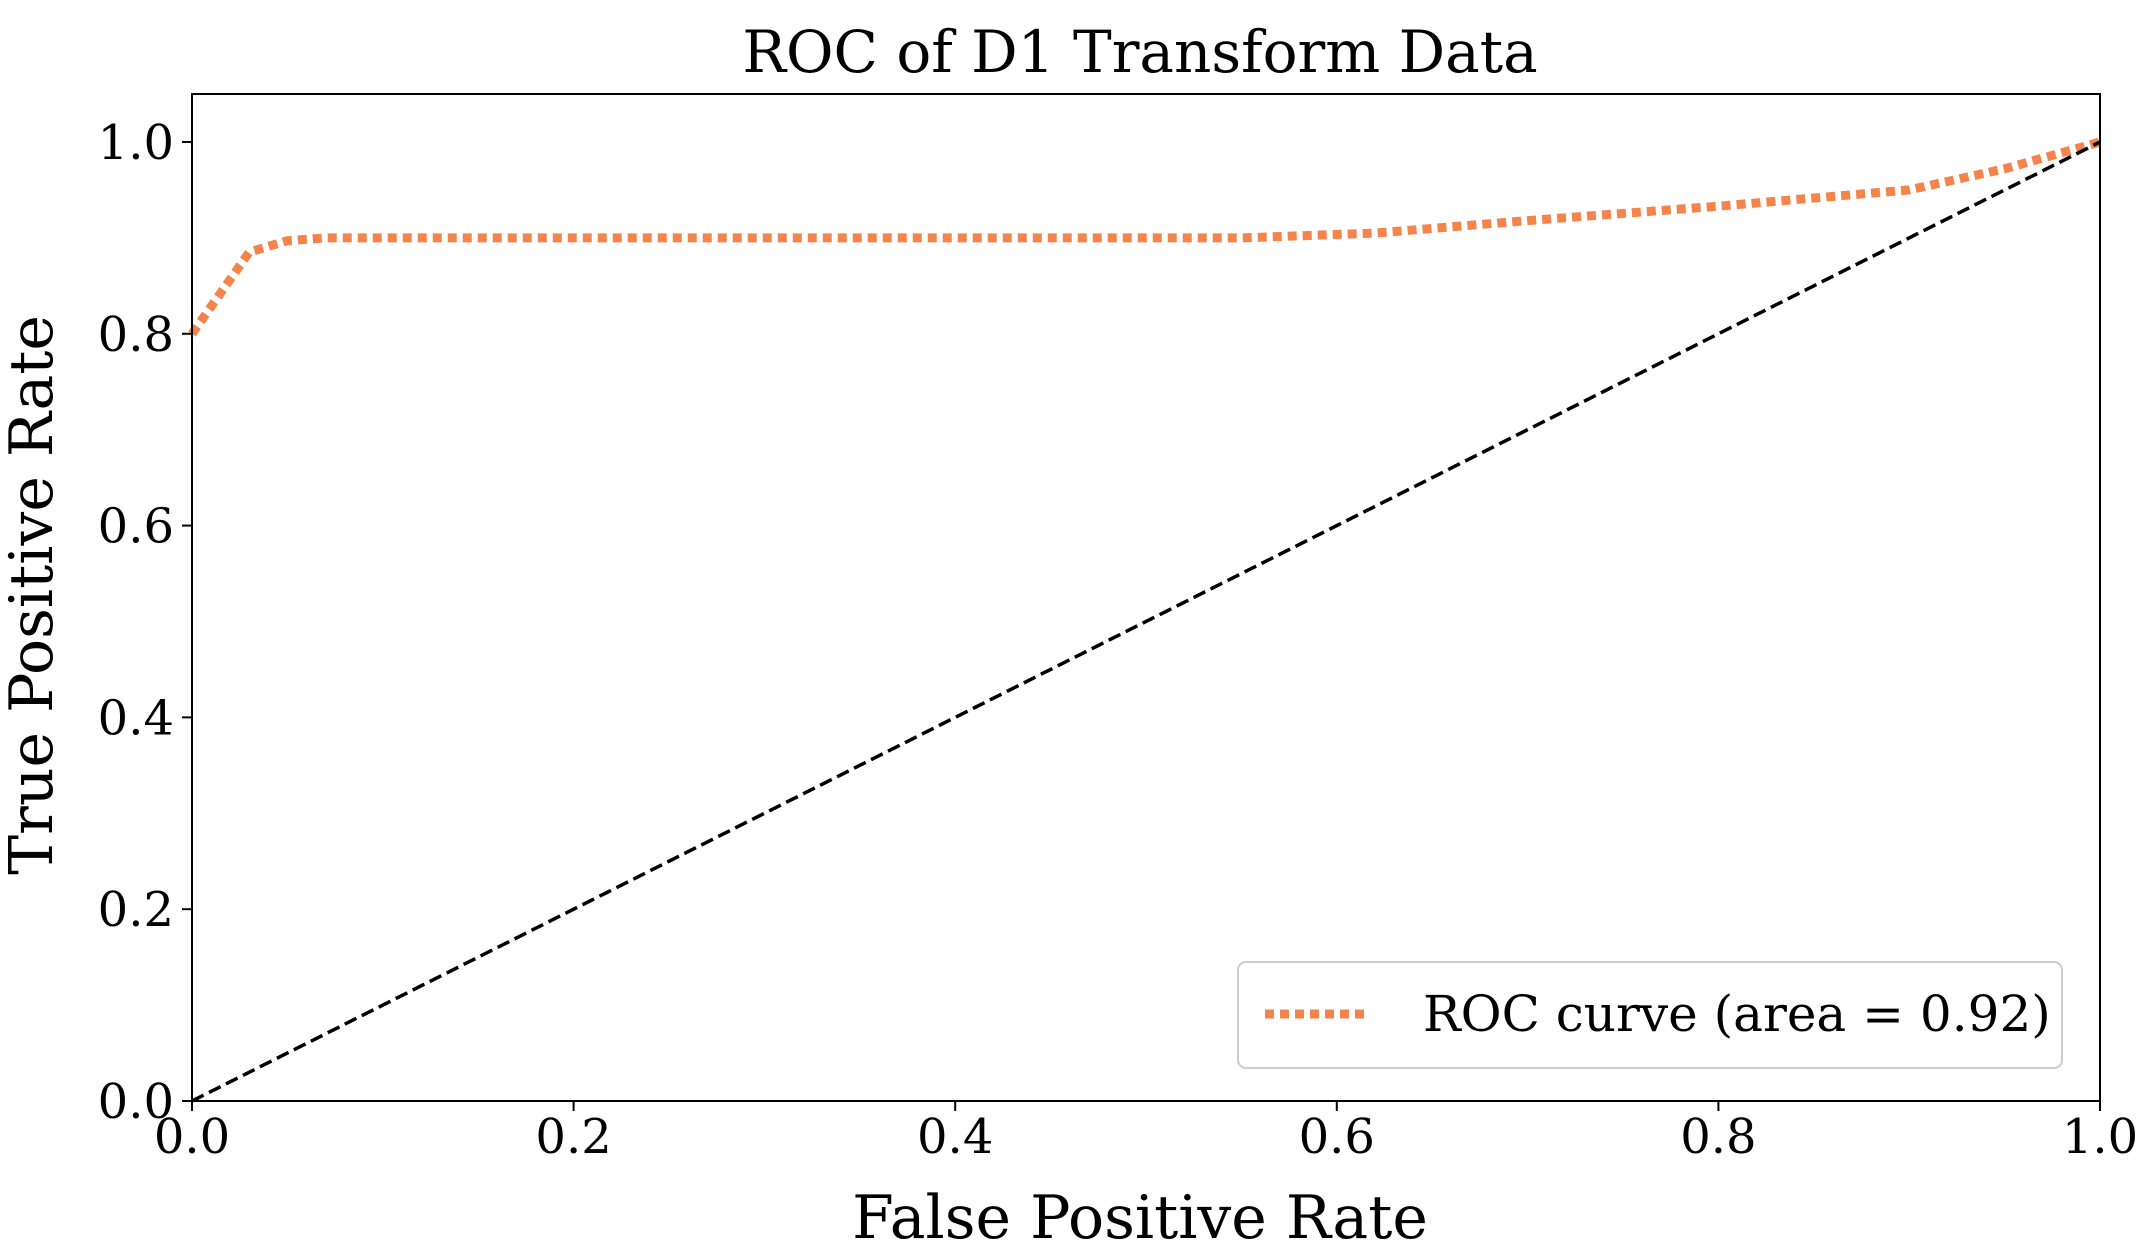 This screenshot has width=2149, height=1255. What do you see at coordinates (1737, 1014) in the screenshot?
I see `legend-label-roc: ROC curve (area = 0.92)` at bounding box center [1737, 1014].